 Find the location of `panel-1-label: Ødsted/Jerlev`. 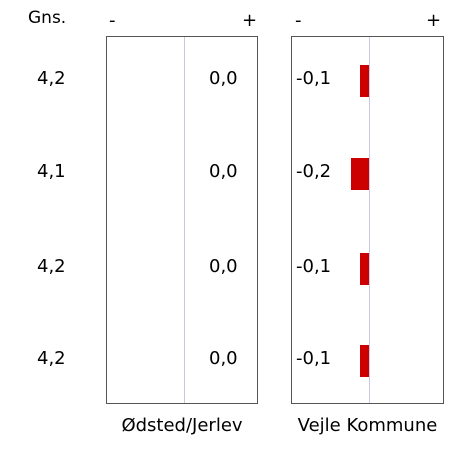

panel-1-label: Ødsted/Jerlev is located at coordinates (182, 425).